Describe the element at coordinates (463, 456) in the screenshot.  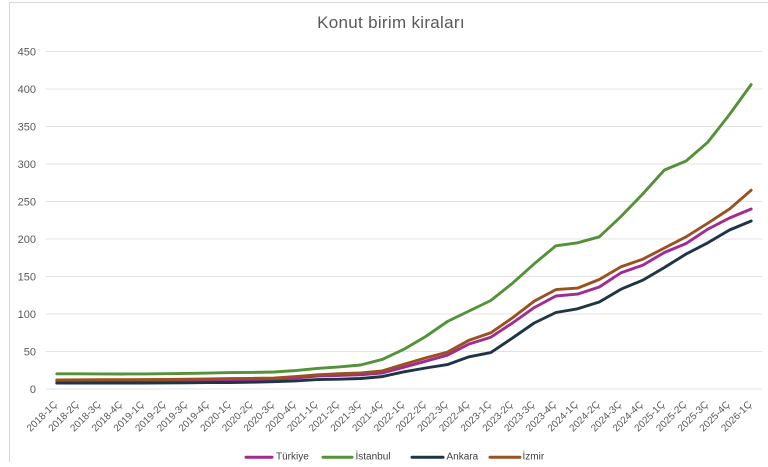
I see `svg-text: Ankara` at that location.